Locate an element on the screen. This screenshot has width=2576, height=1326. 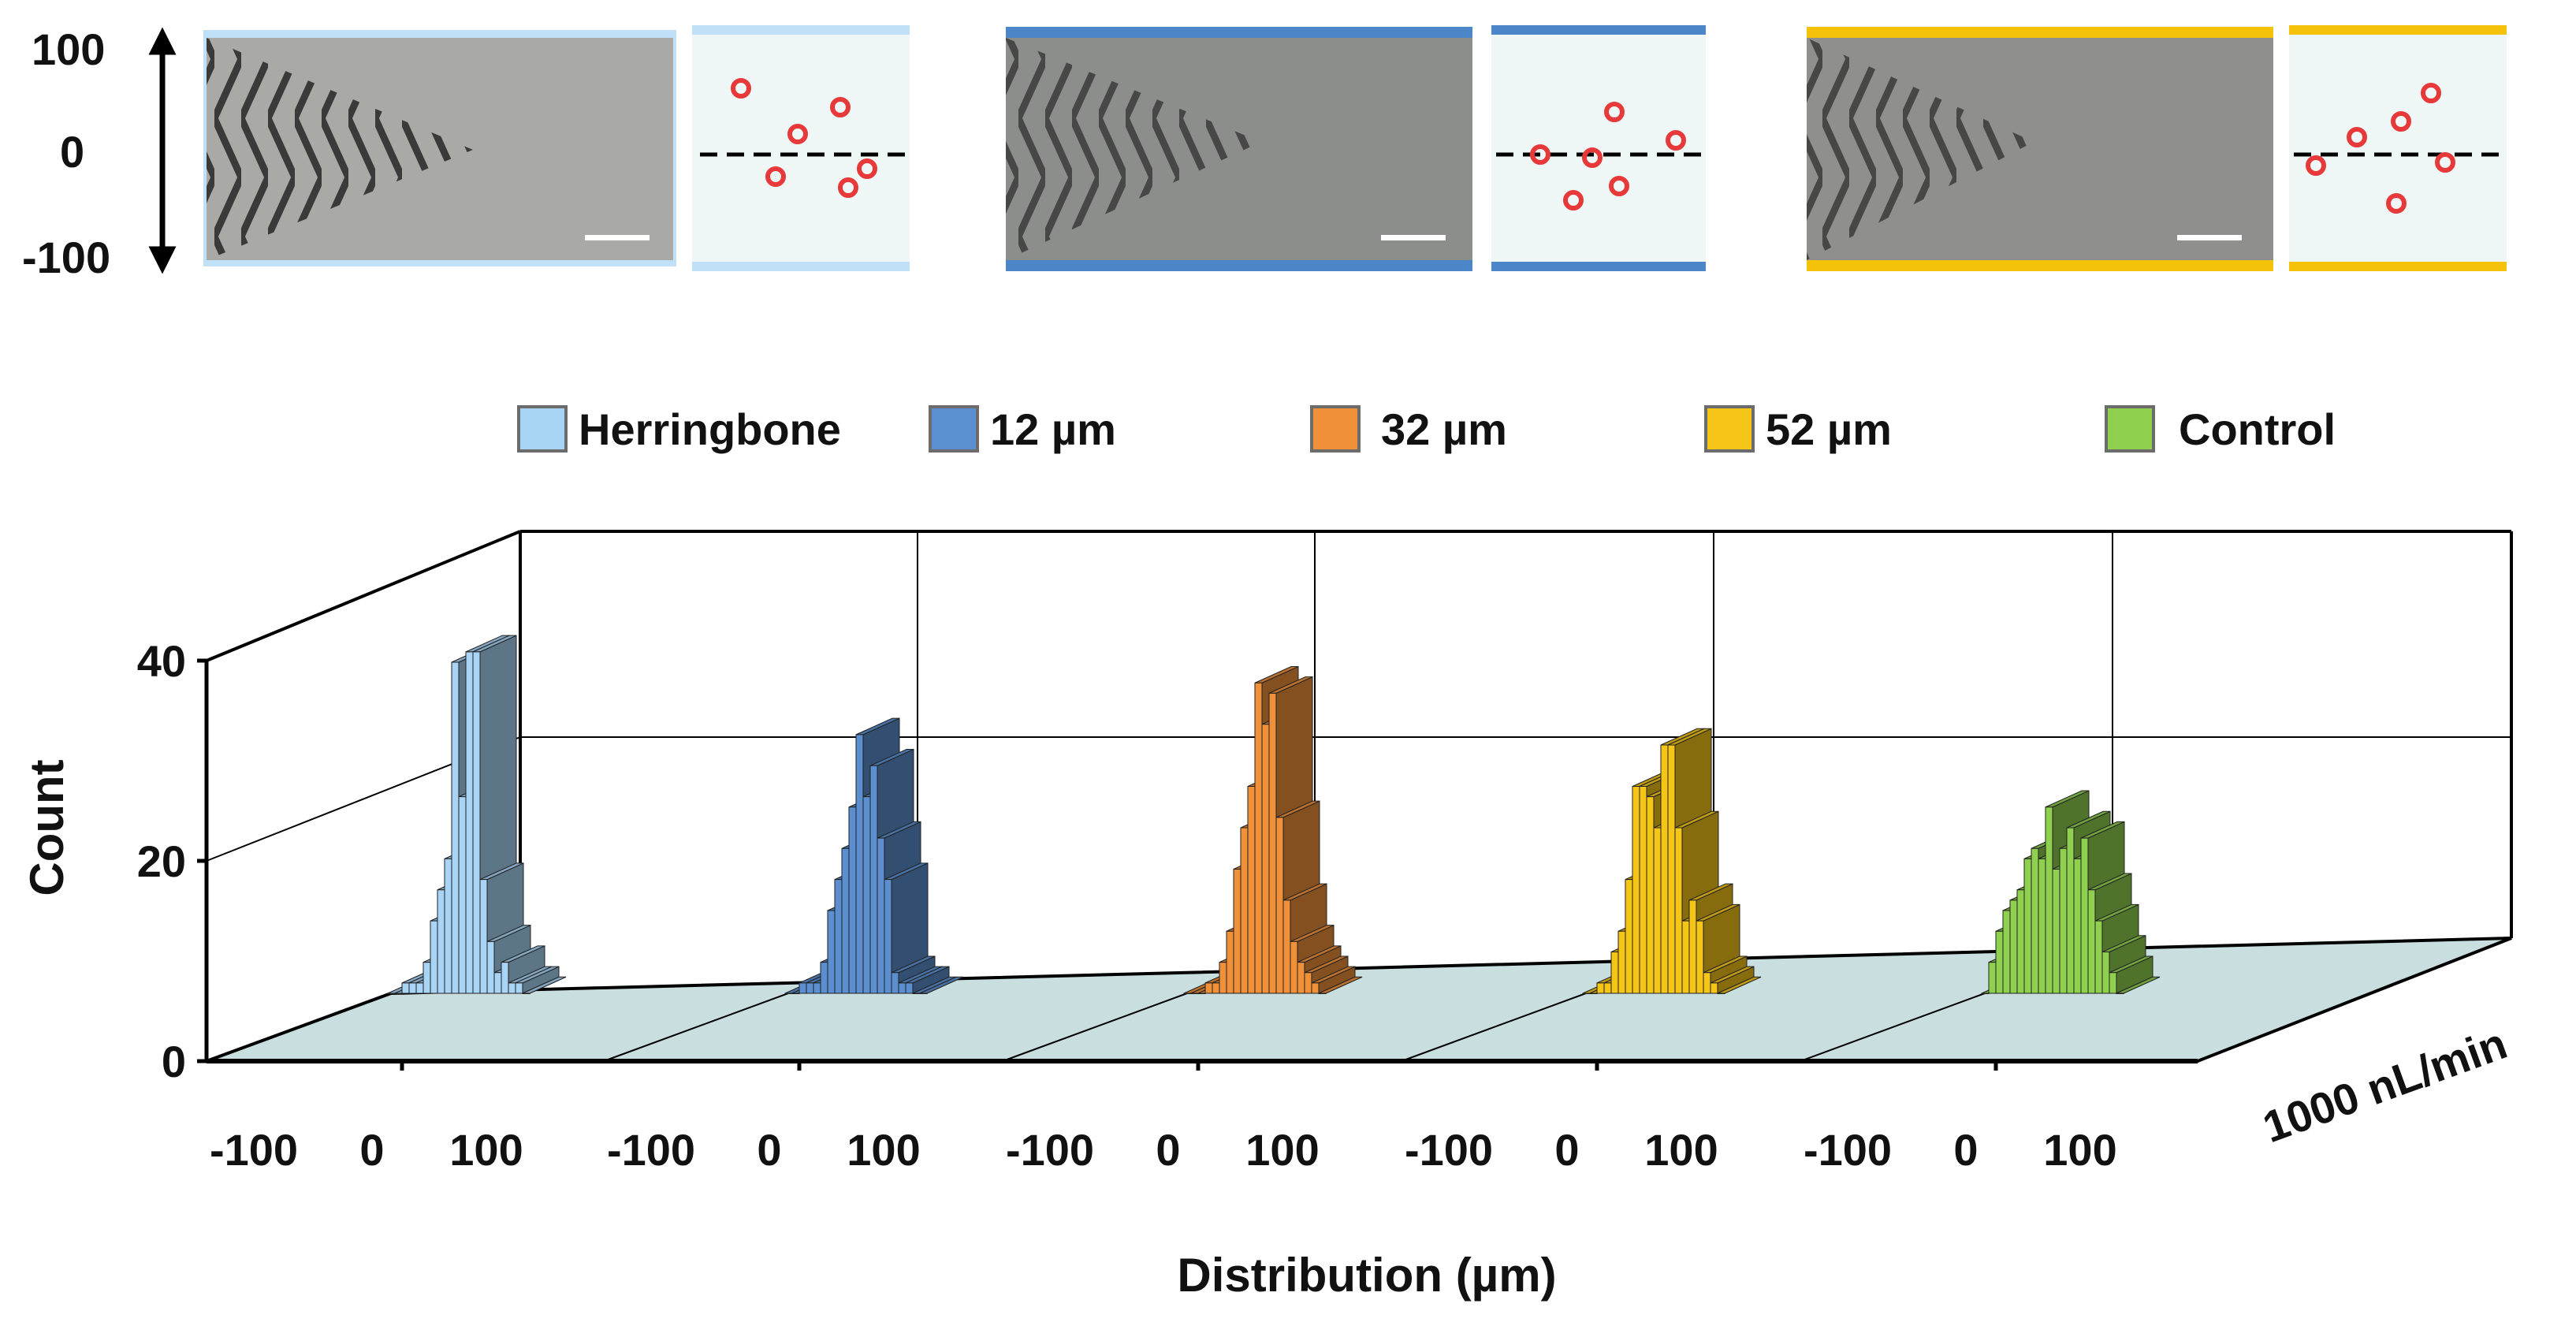
schematic-12um is located at coordinates (1598, 148).